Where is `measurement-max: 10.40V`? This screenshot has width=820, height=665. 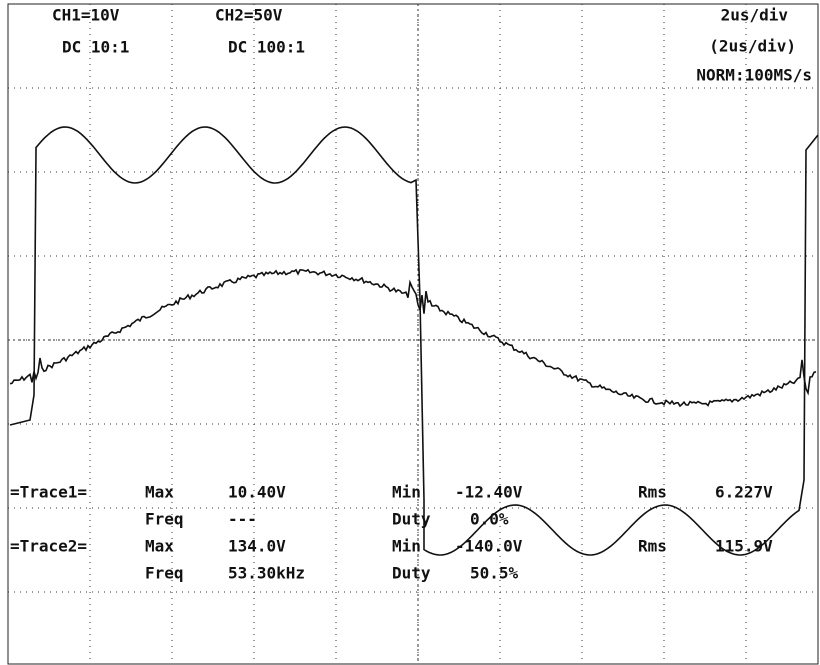
measurement-max: 10.40V is located at coordinates (257, 492).